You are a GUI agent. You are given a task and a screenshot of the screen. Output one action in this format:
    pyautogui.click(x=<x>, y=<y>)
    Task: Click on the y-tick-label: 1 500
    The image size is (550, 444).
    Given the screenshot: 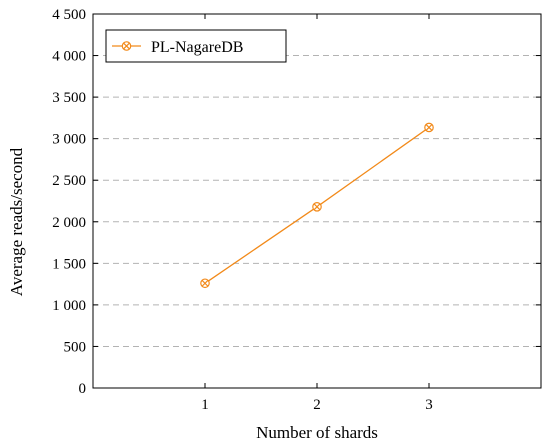 What is the action you would take?
    pyautogui.click(x=69, y=264)
    